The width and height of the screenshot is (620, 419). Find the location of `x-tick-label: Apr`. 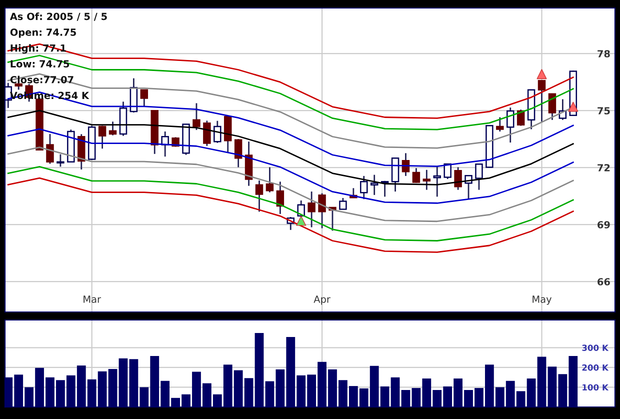

x-tick-label: Apr is located at coordinates (322, 300).